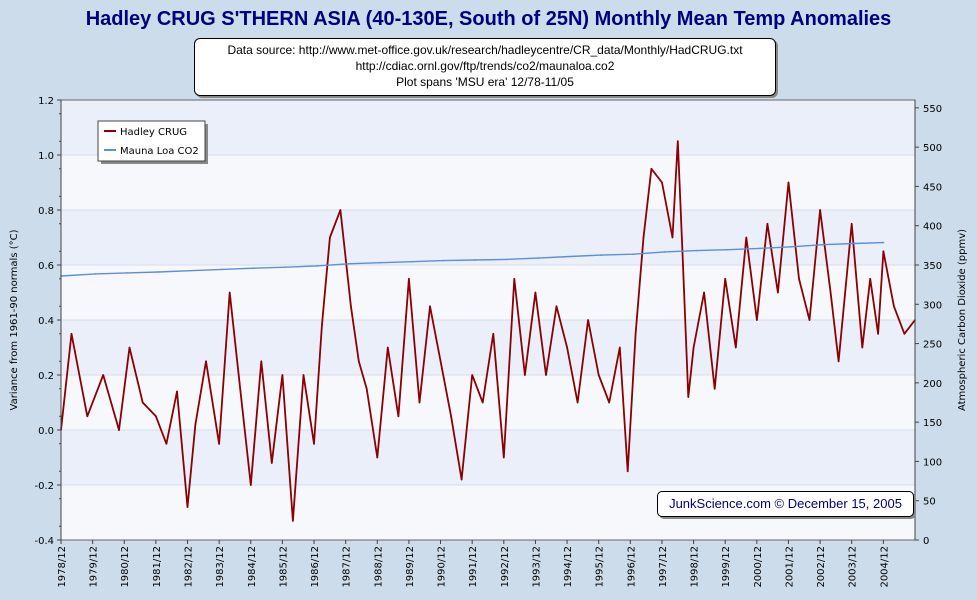  I want to click on x-axis-tick-label: 1981/12, so click(157, 567).